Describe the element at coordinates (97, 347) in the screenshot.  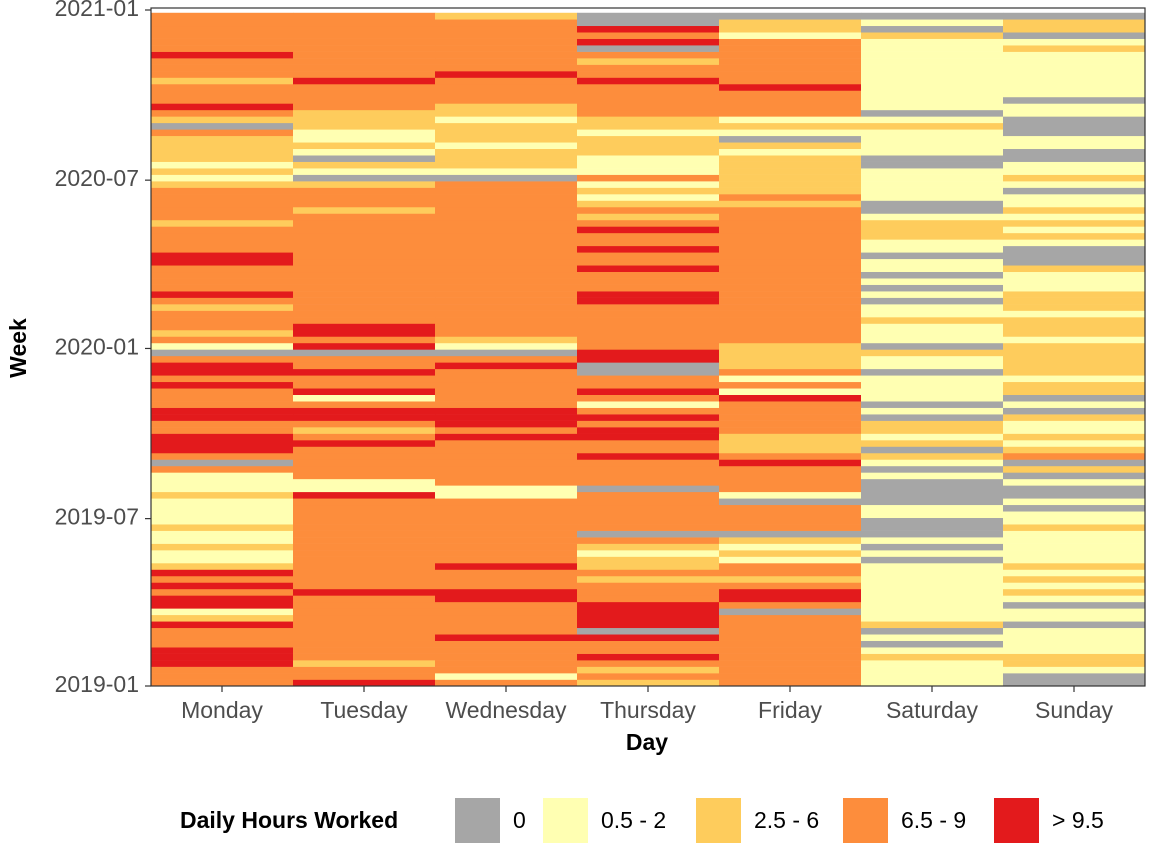
I see `y-tick-label: 2020-01` at that location.